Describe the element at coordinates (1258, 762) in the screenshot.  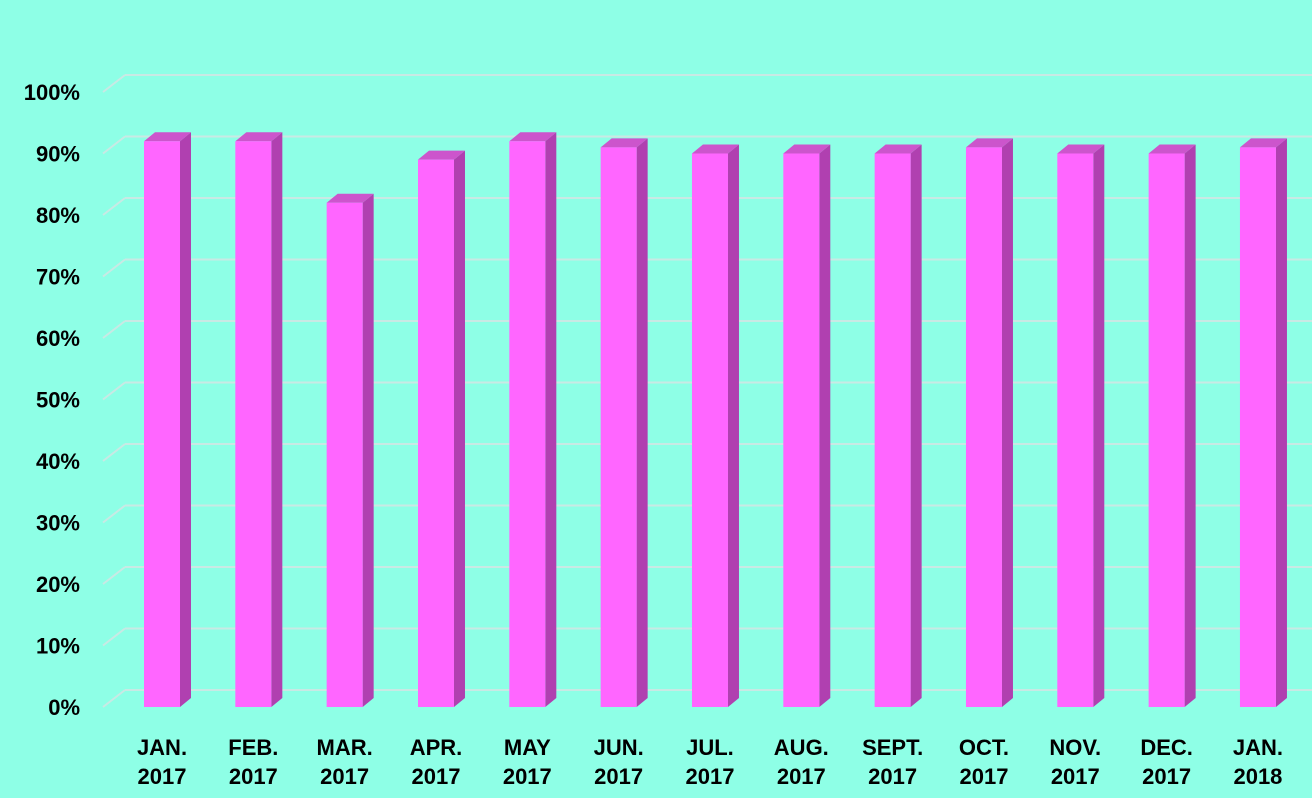
I see `x-tick-label: JAN. 2018` at that location.